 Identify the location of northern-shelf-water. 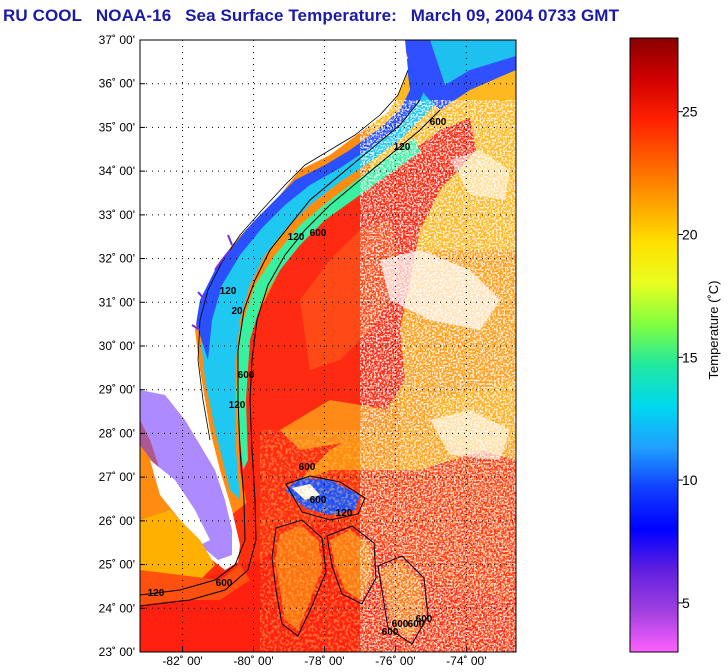
(473, 62).